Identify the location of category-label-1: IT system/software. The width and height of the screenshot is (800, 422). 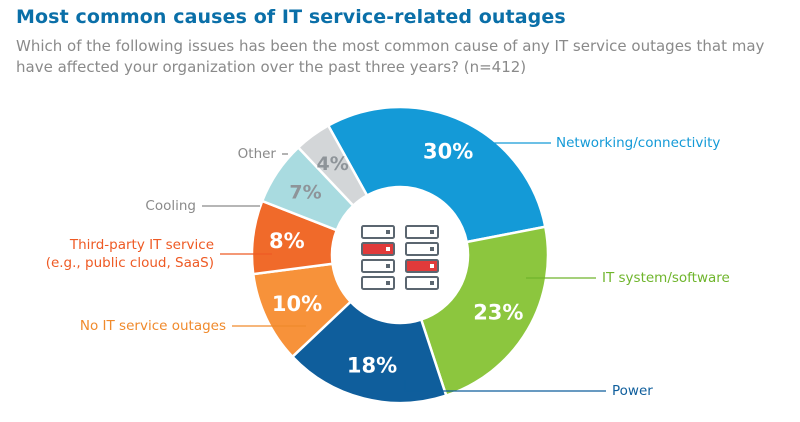
(666, 278).